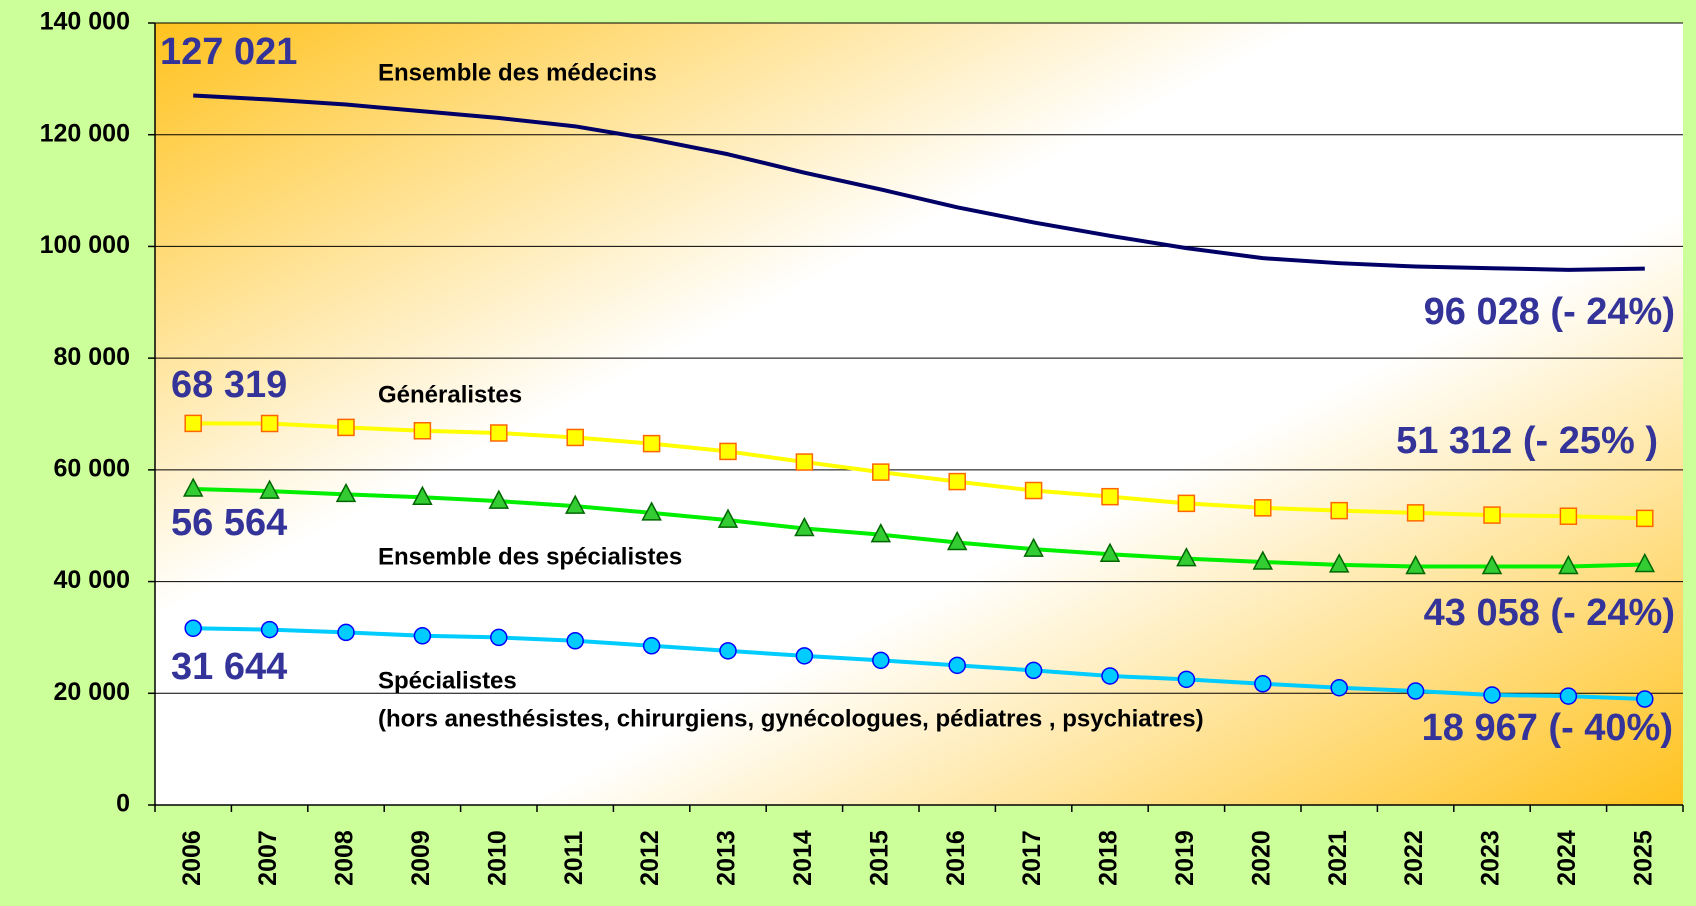 The image size is (1696, 906). Describe the element at coordinates (956, 858) in the screenshot. I see `x-tick-label: 2016` at that location.